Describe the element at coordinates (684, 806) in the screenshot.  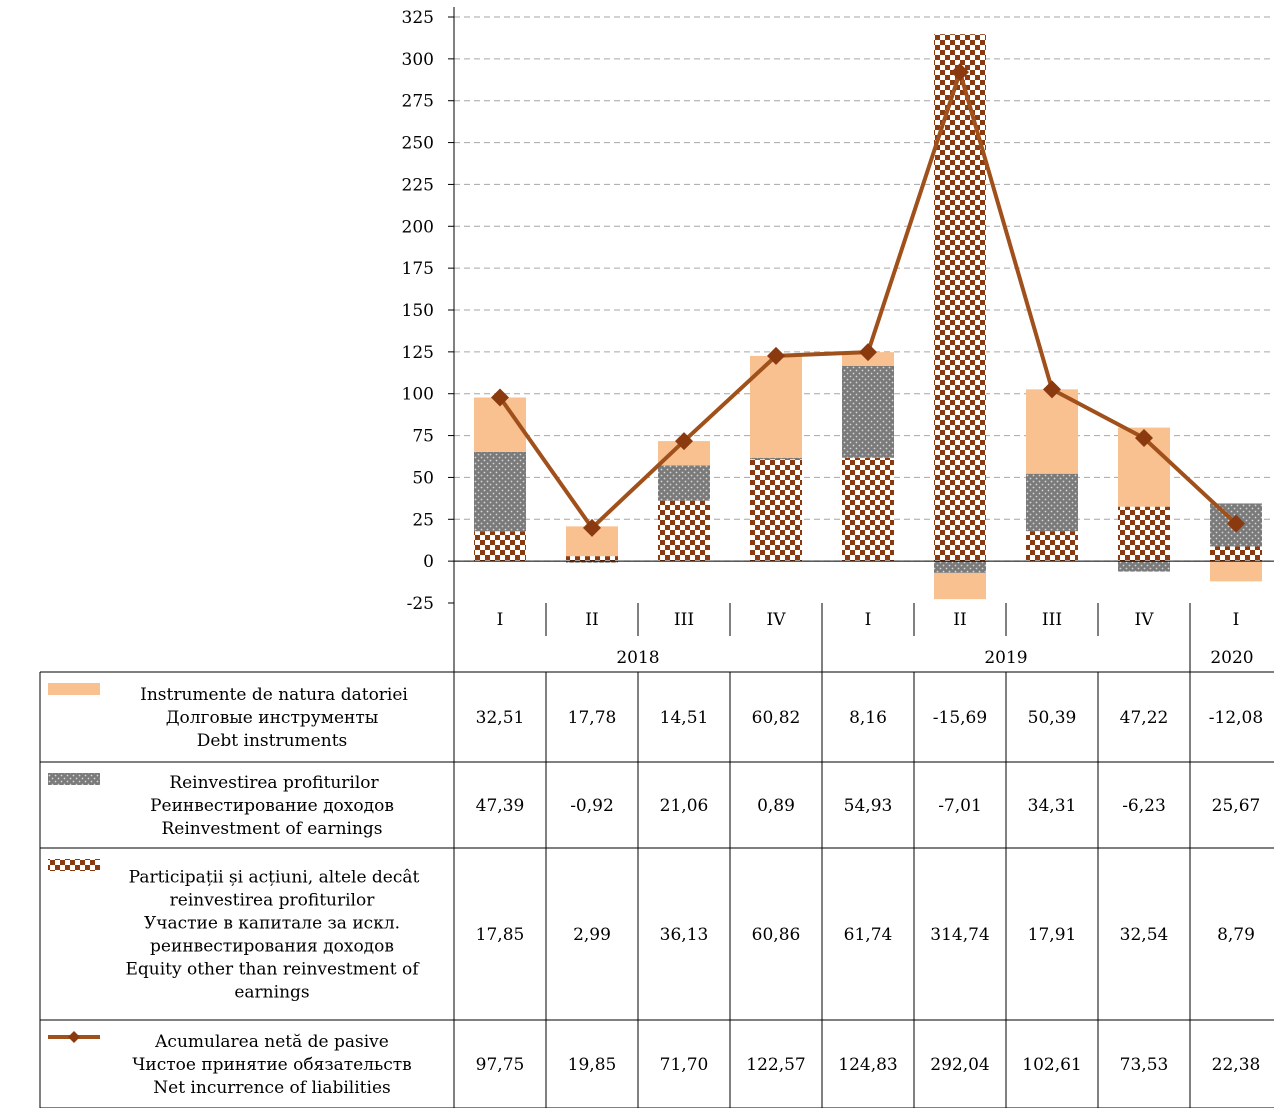
I see `table-value: 21,06` at that location.